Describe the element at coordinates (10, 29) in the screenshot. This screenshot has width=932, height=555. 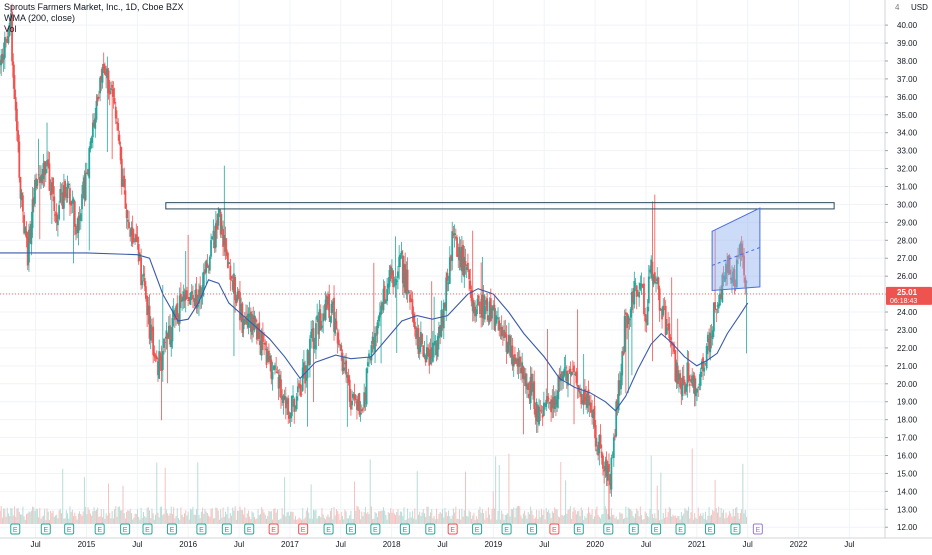
I see `volume-indicator-label: Vol` at that location.